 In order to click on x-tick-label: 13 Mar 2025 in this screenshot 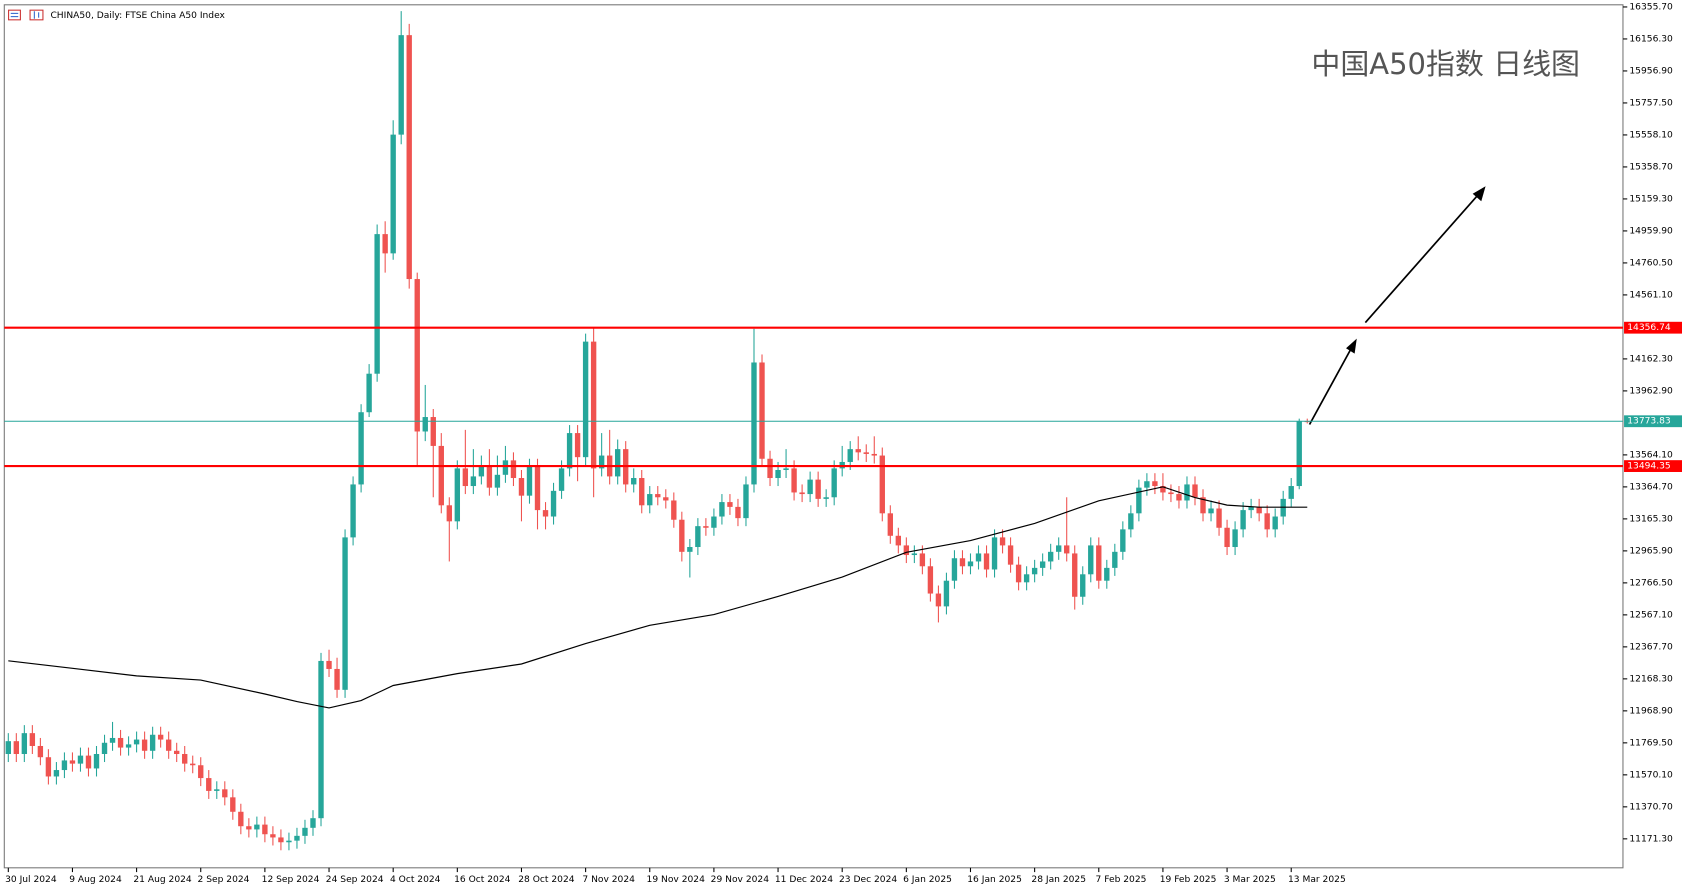, I will do `click(1317, 880)`.